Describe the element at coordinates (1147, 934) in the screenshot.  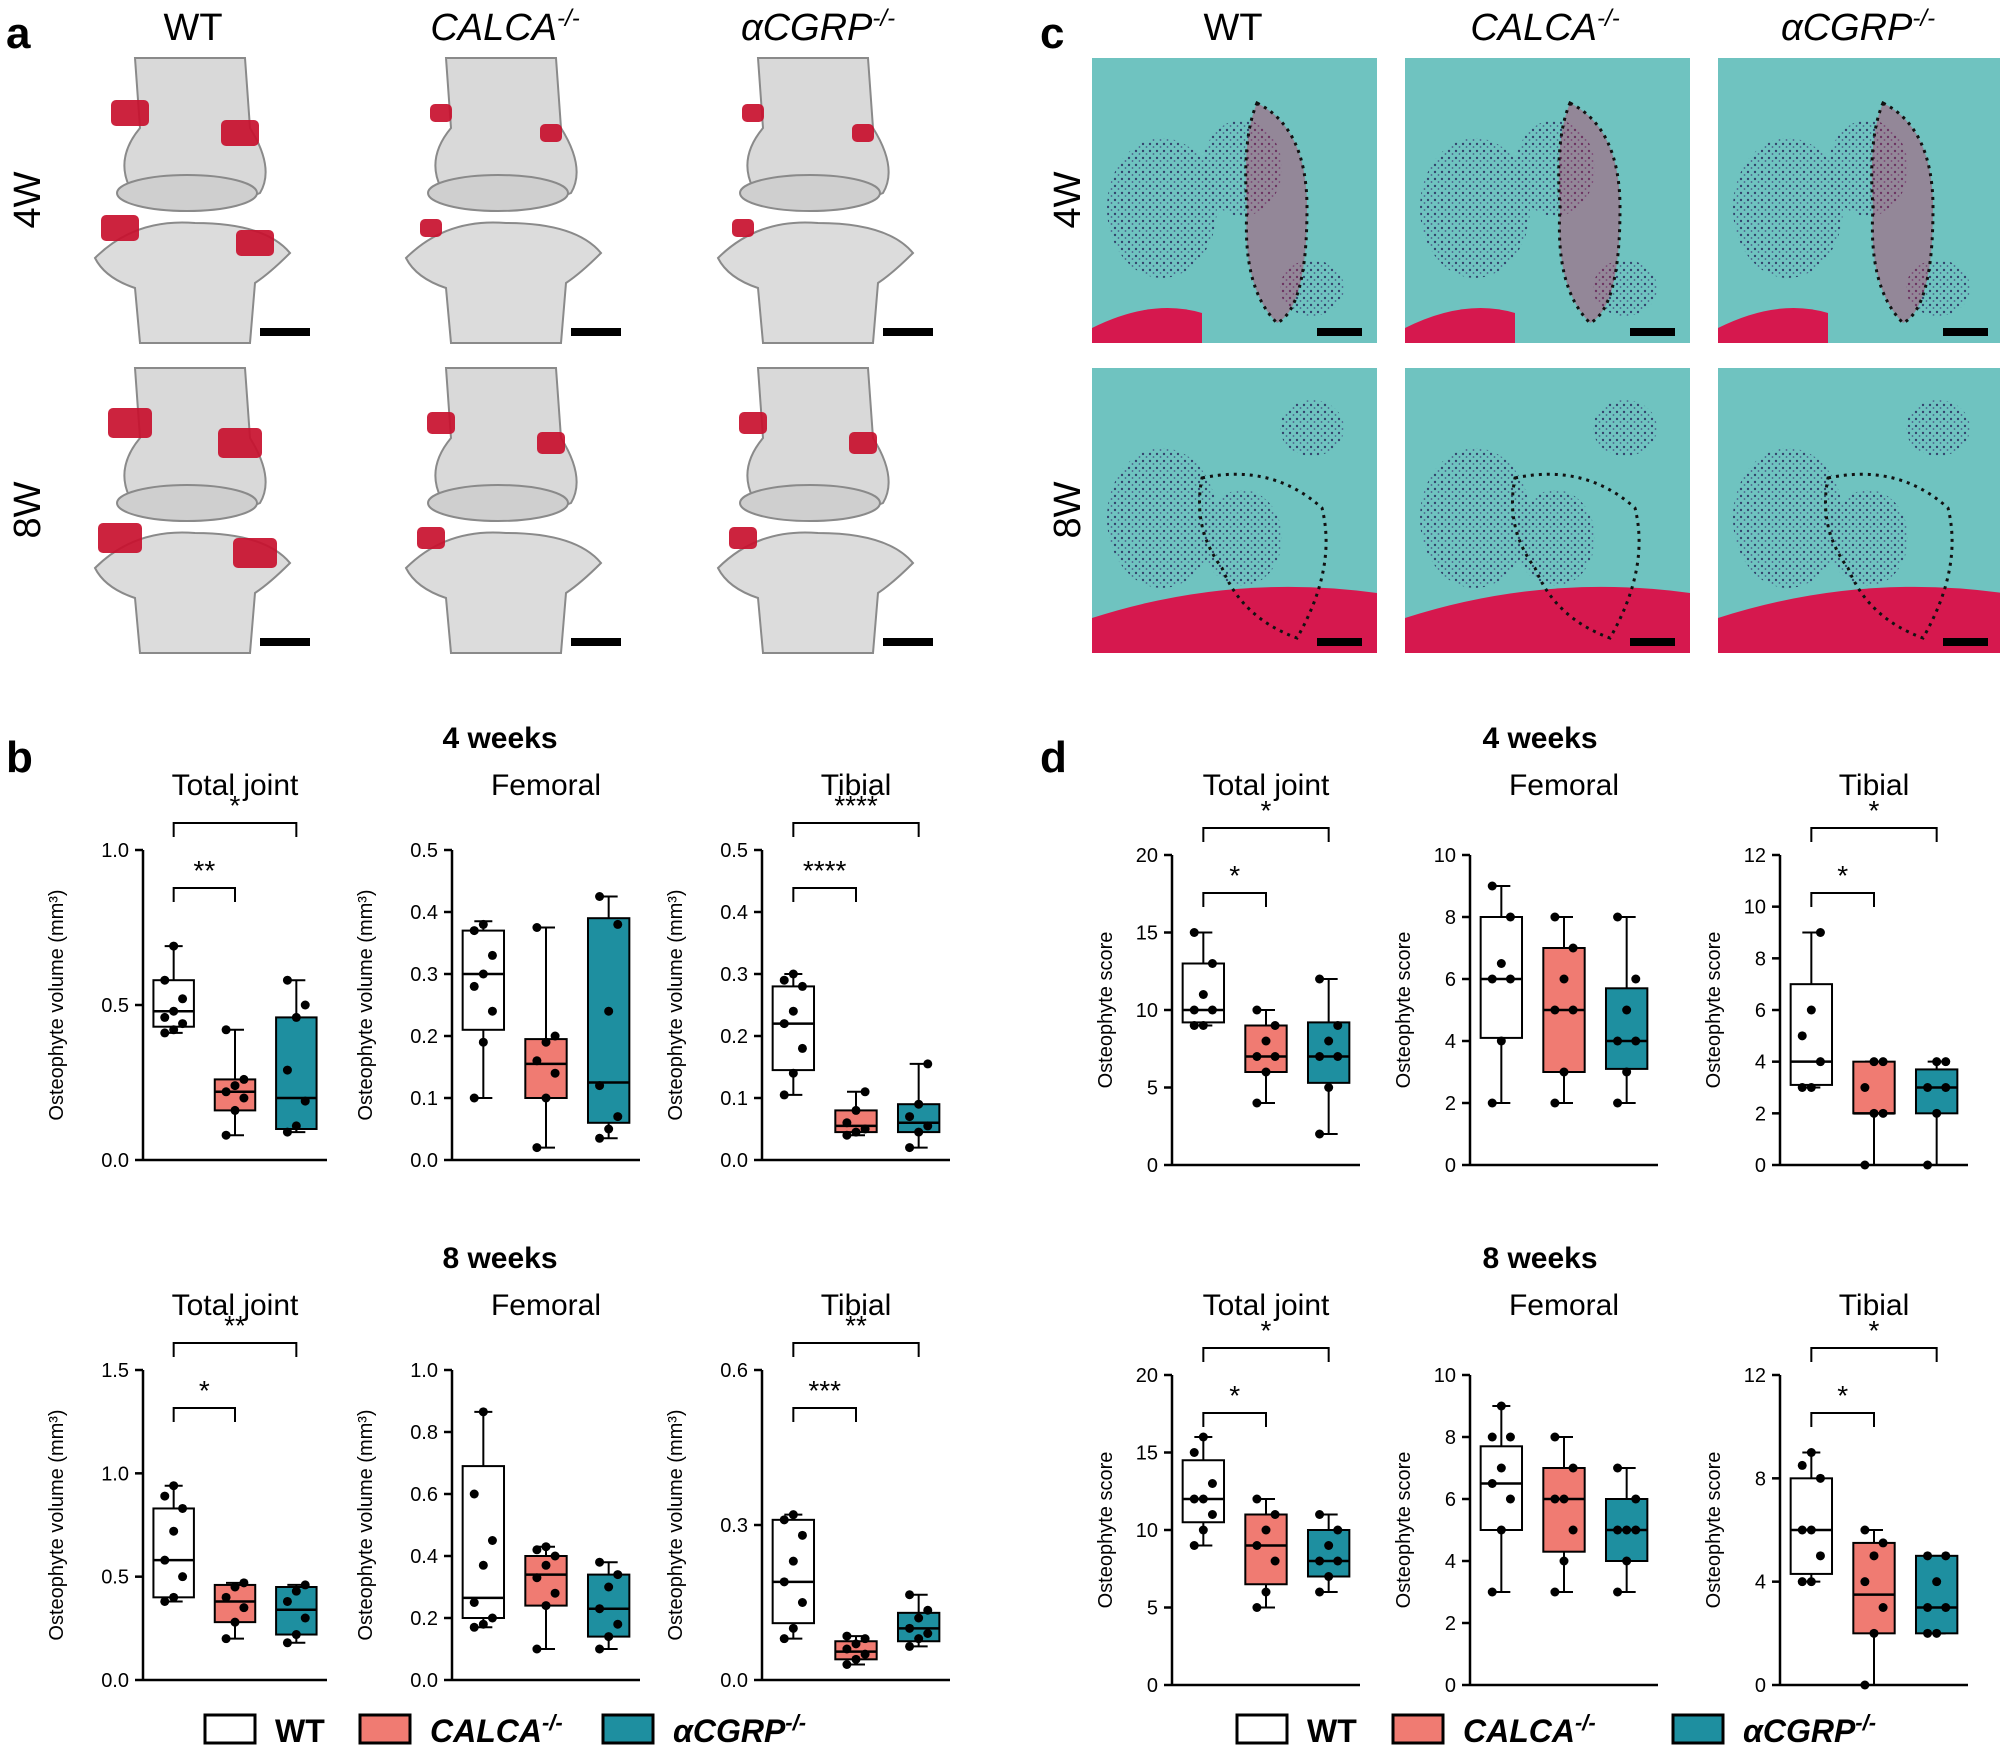
I see `y-tick-label: 15` at that location.